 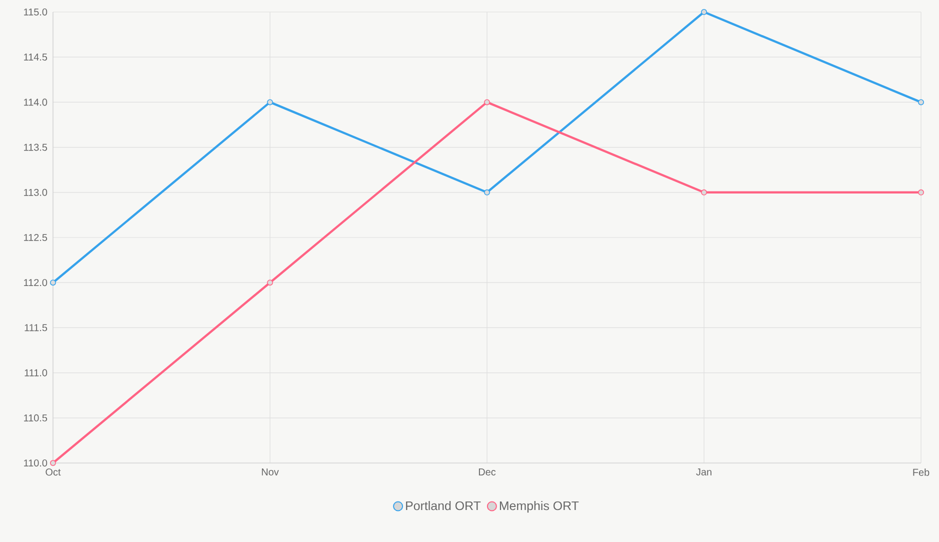 What do you see at coordinates (36, 418) in the screenshot?
I see `y-tick-label: 110.5` at bounding box center [36, 418].